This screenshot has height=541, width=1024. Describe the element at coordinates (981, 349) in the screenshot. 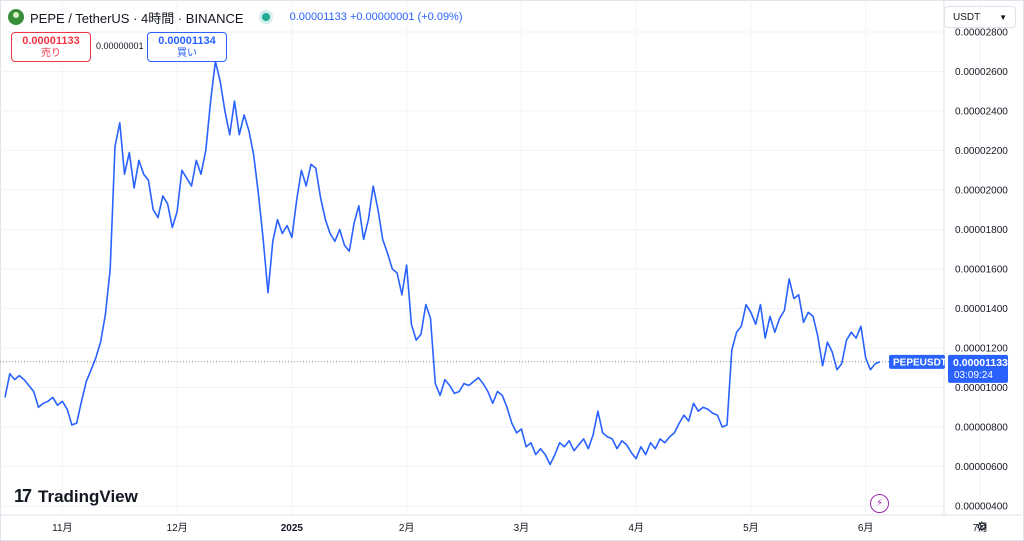

I see `price-axis-tick-label: 0.00001200` at that location.